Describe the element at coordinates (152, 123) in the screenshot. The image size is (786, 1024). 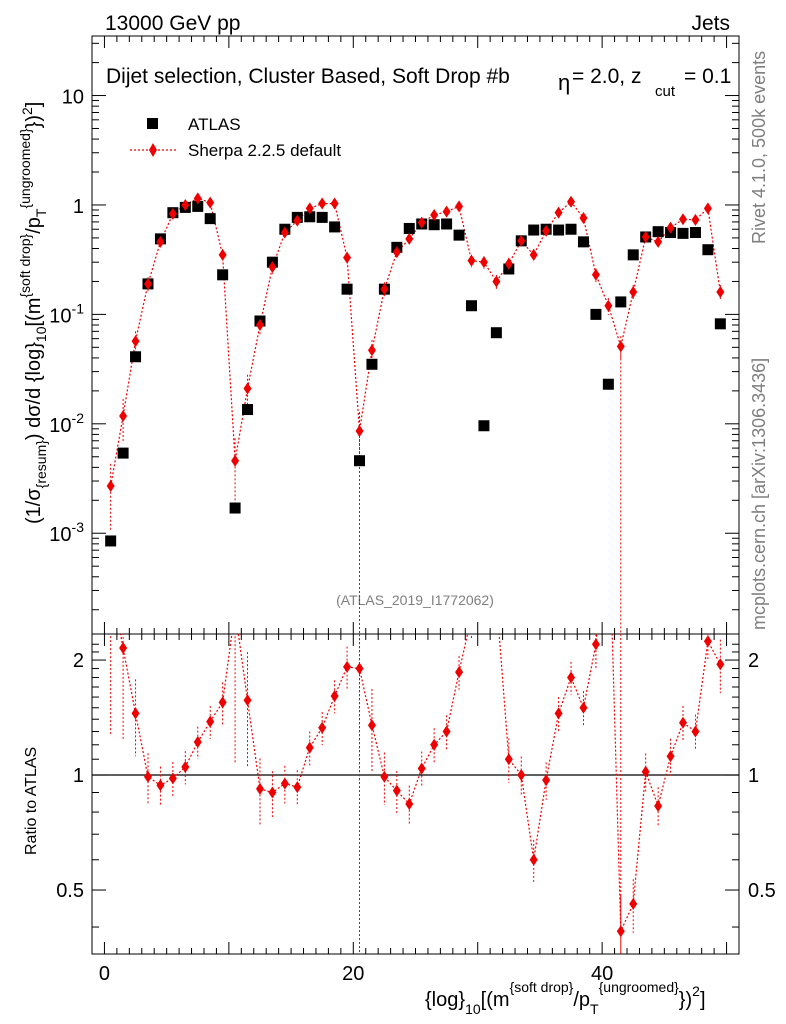
I see `legend-atlas-marker` at that location.